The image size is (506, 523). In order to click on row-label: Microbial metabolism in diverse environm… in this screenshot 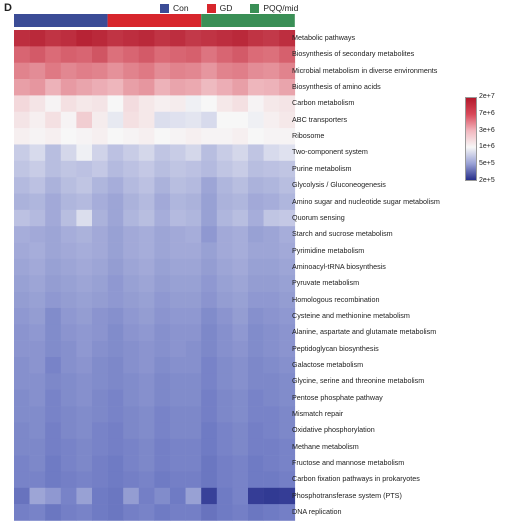, I will do `click(365, 70)`.